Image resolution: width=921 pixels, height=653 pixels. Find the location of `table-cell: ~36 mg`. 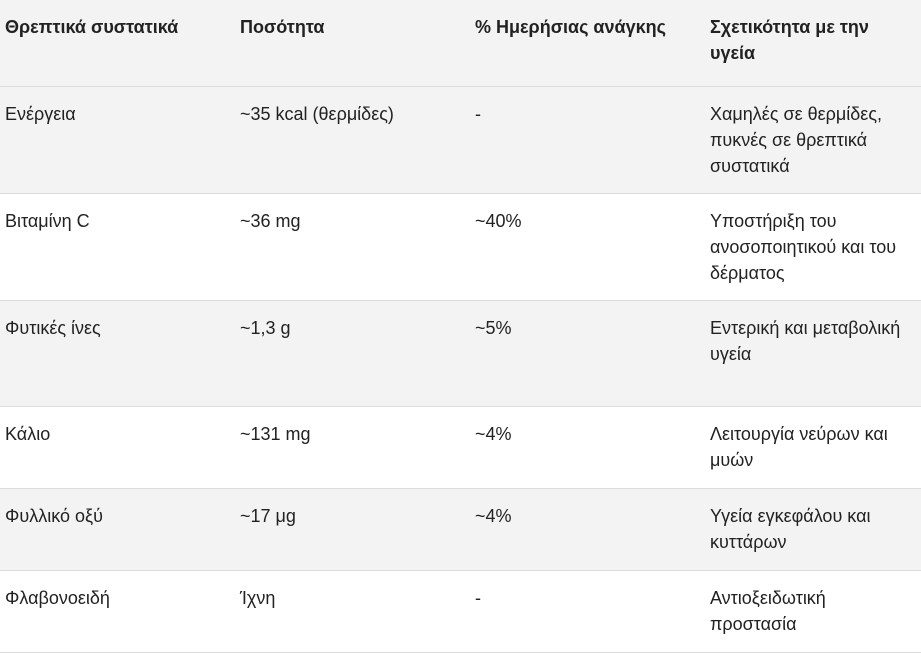

table-cell: ~36 mg is located at coordinates (352, 247).